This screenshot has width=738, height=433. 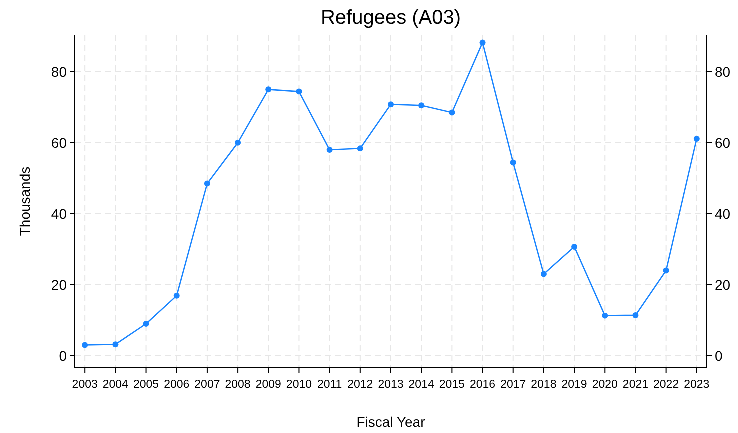 What do you see at coordinates (329, 385) in the screenshot?
I see `x-tick-label: 2011` at bounding box center [329, 385].